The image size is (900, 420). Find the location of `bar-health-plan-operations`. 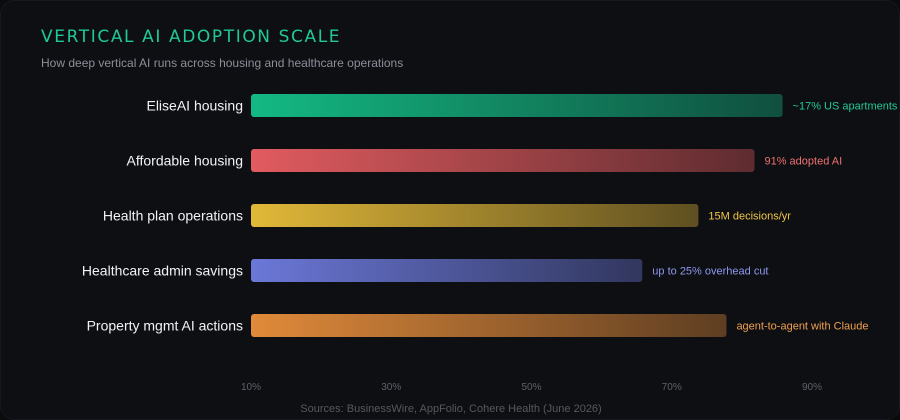

bar-health-plan-operations is located at coordinates (475, 215).